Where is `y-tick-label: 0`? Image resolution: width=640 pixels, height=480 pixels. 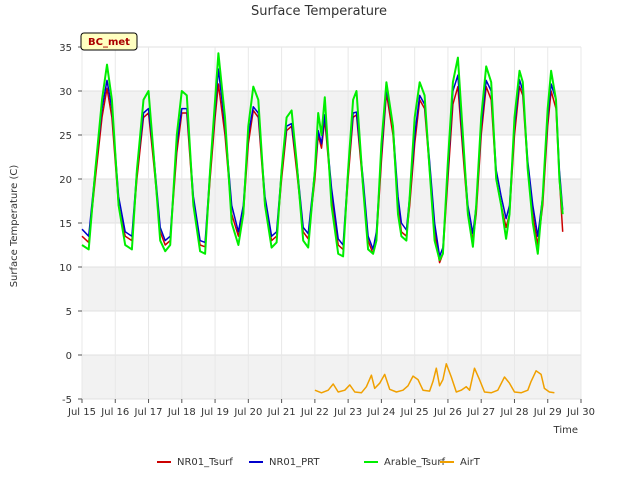
y-tick-label: 0 is located at coordinates (69, 356).